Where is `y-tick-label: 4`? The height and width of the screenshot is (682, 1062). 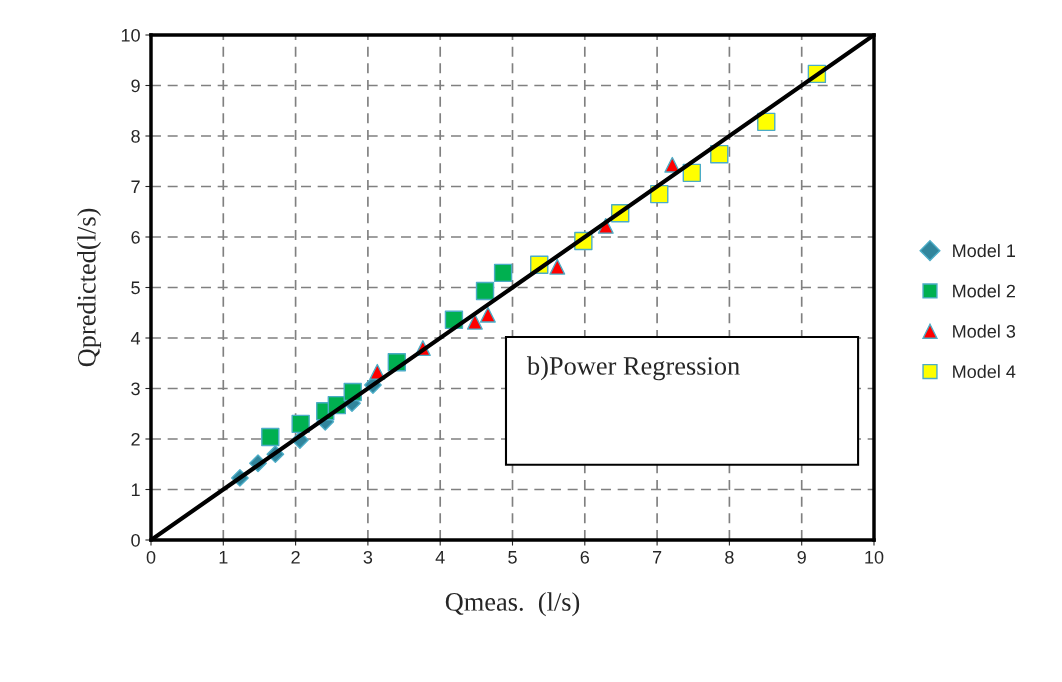
y-tick-label: 4 is located at coordinates (135, 338).